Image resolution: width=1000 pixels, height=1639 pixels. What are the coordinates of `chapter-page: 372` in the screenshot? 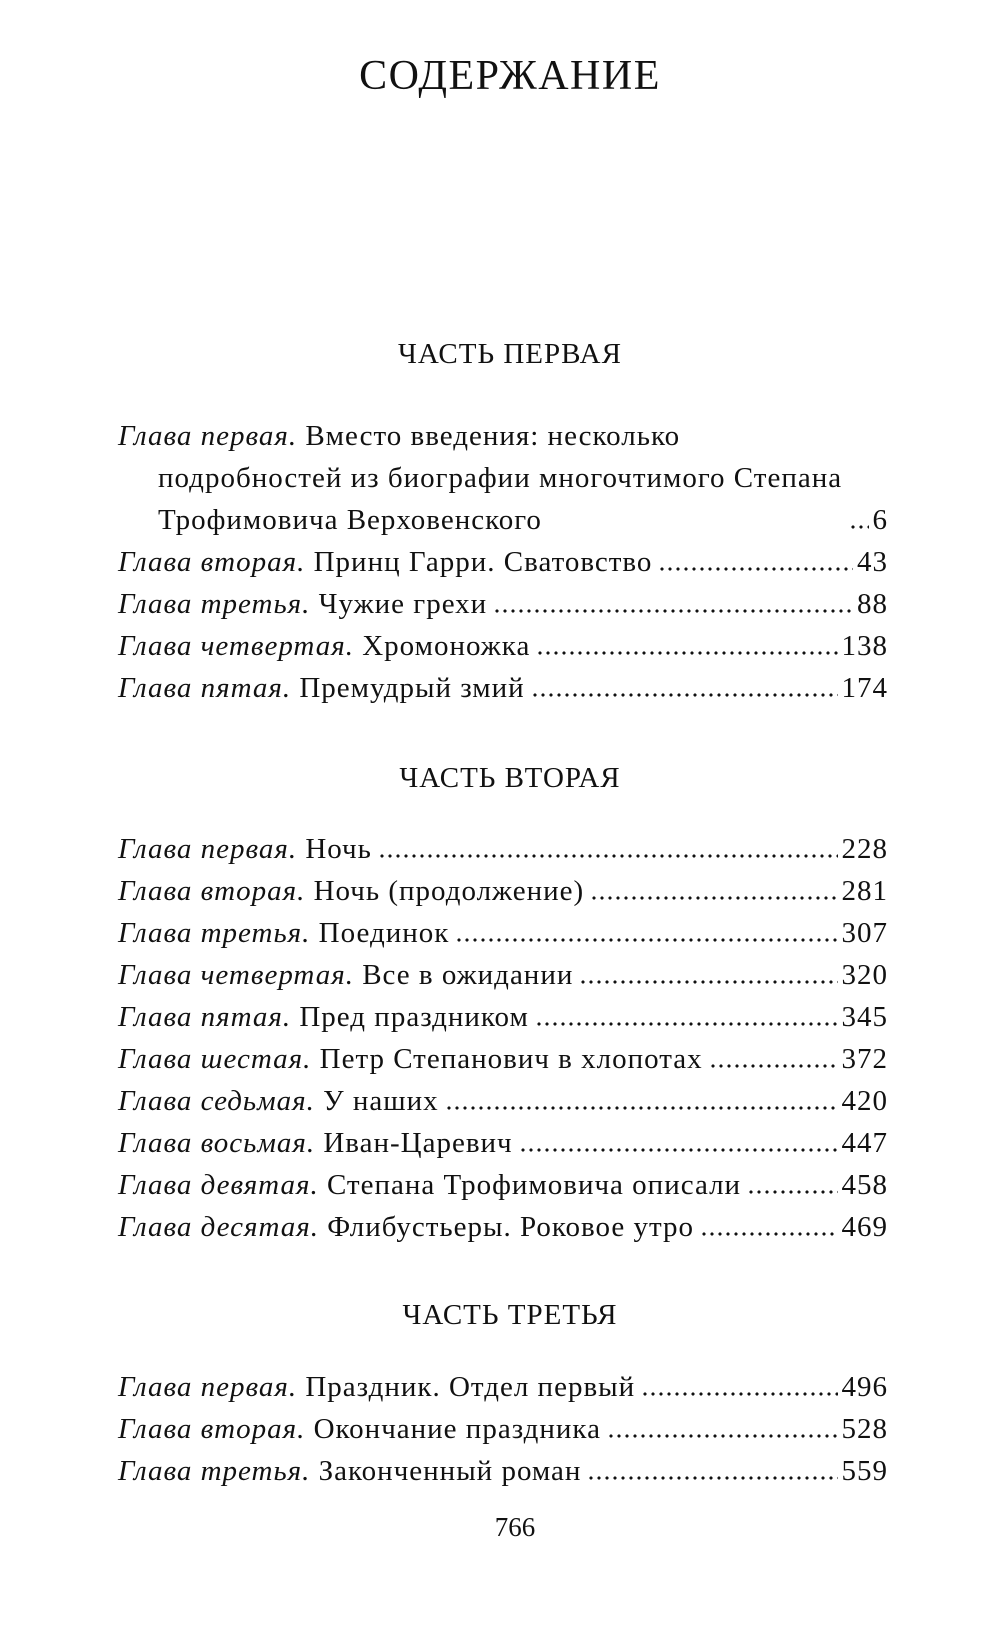 It's located at (864, 1059).